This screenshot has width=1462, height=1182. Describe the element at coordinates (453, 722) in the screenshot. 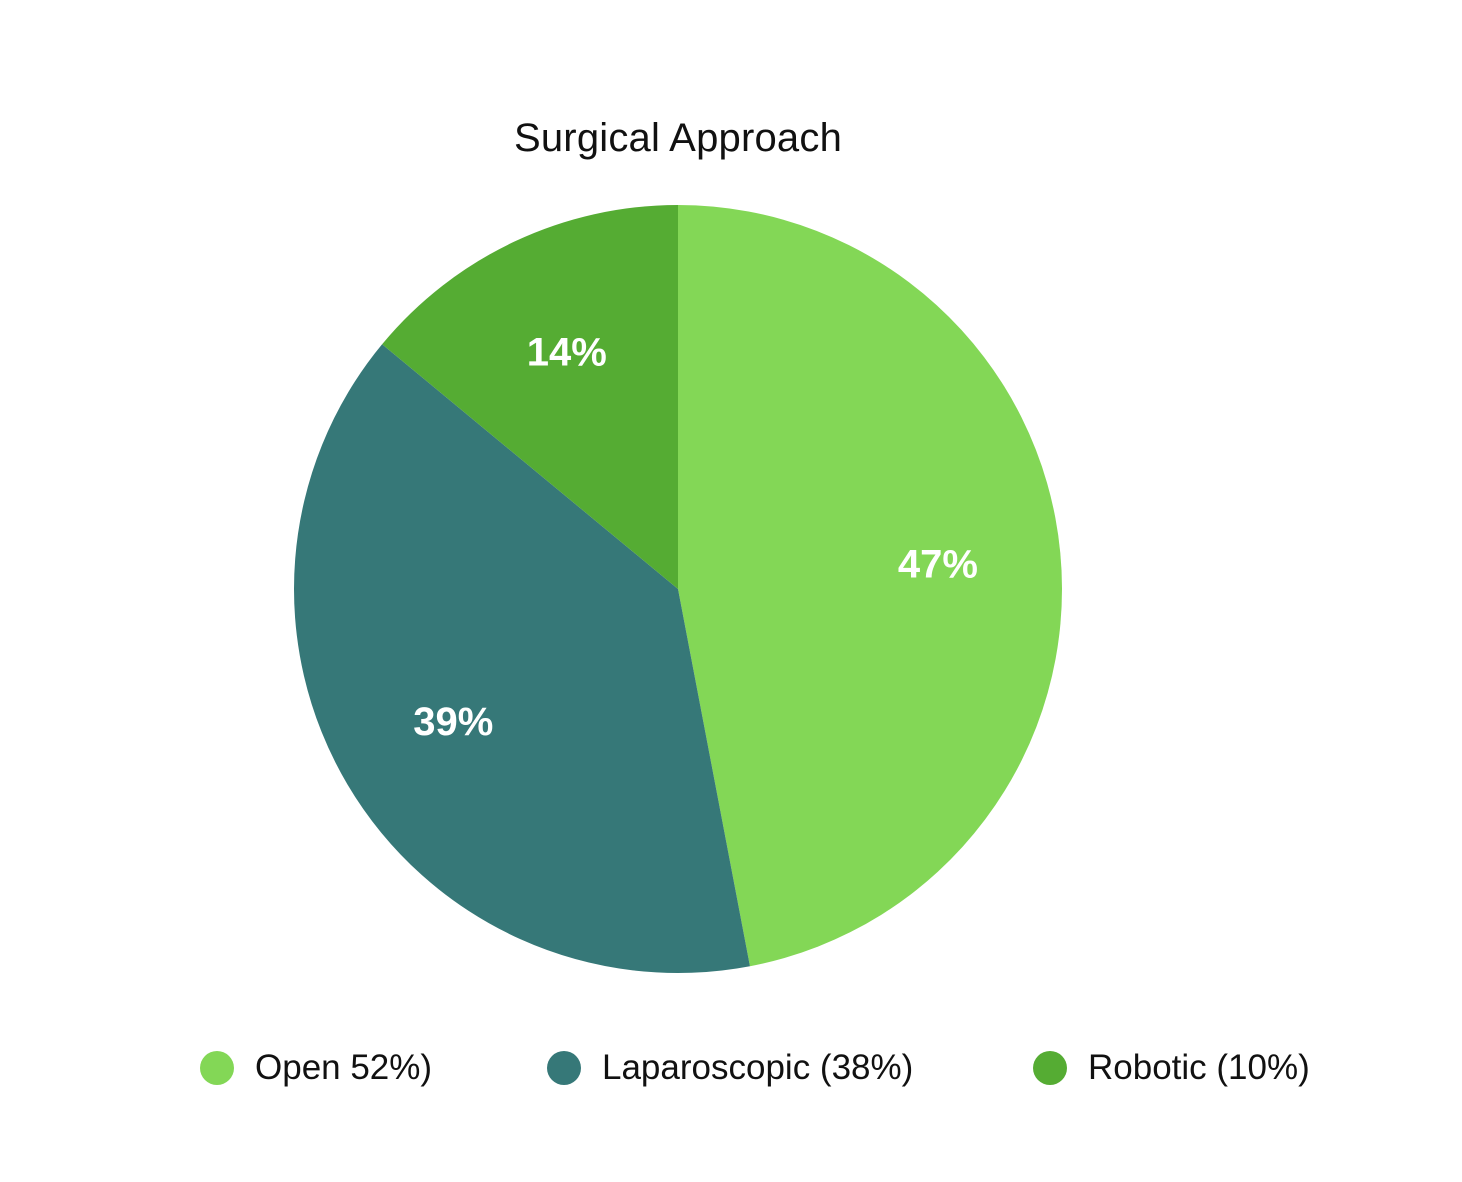

I see `data-label-laparoscopic: 39%` at that location.